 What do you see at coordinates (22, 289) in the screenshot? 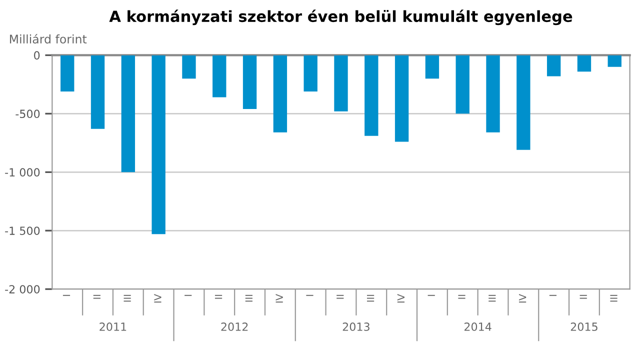
I see `y-tick-label: -2 000` at bounding box center [22, 289].